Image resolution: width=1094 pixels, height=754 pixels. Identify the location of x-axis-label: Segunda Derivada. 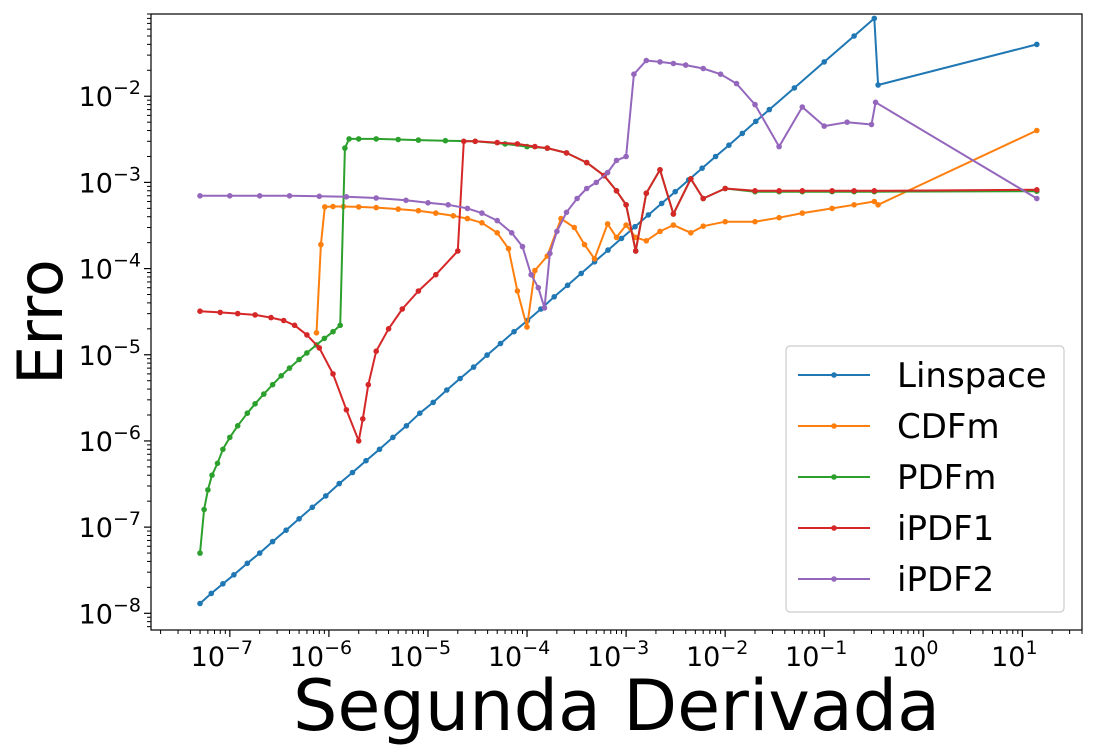
(616, 706).